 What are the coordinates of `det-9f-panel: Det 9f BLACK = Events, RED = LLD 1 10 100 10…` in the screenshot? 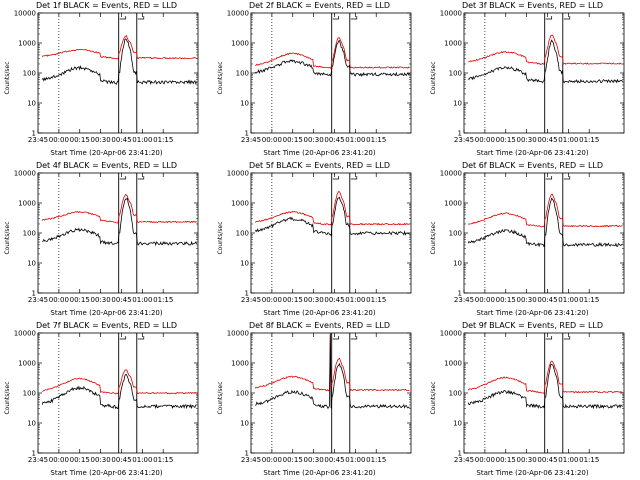 It's located at (532, 400).